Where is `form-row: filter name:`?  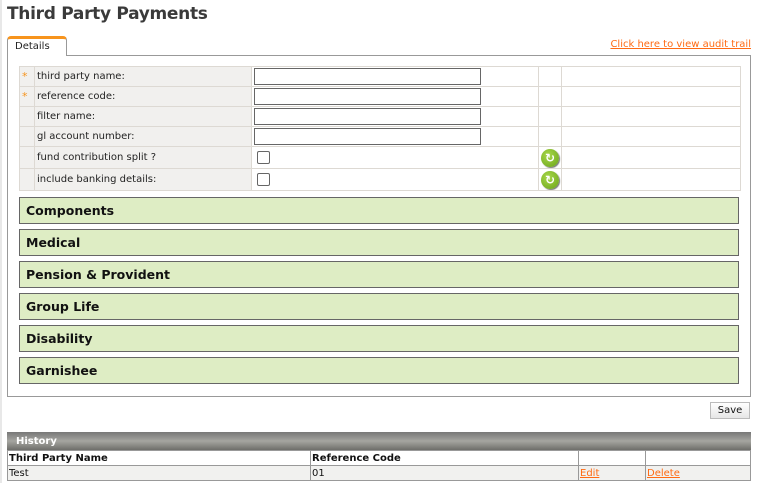
form-row: filter name: is located at coordinates (380, 116).